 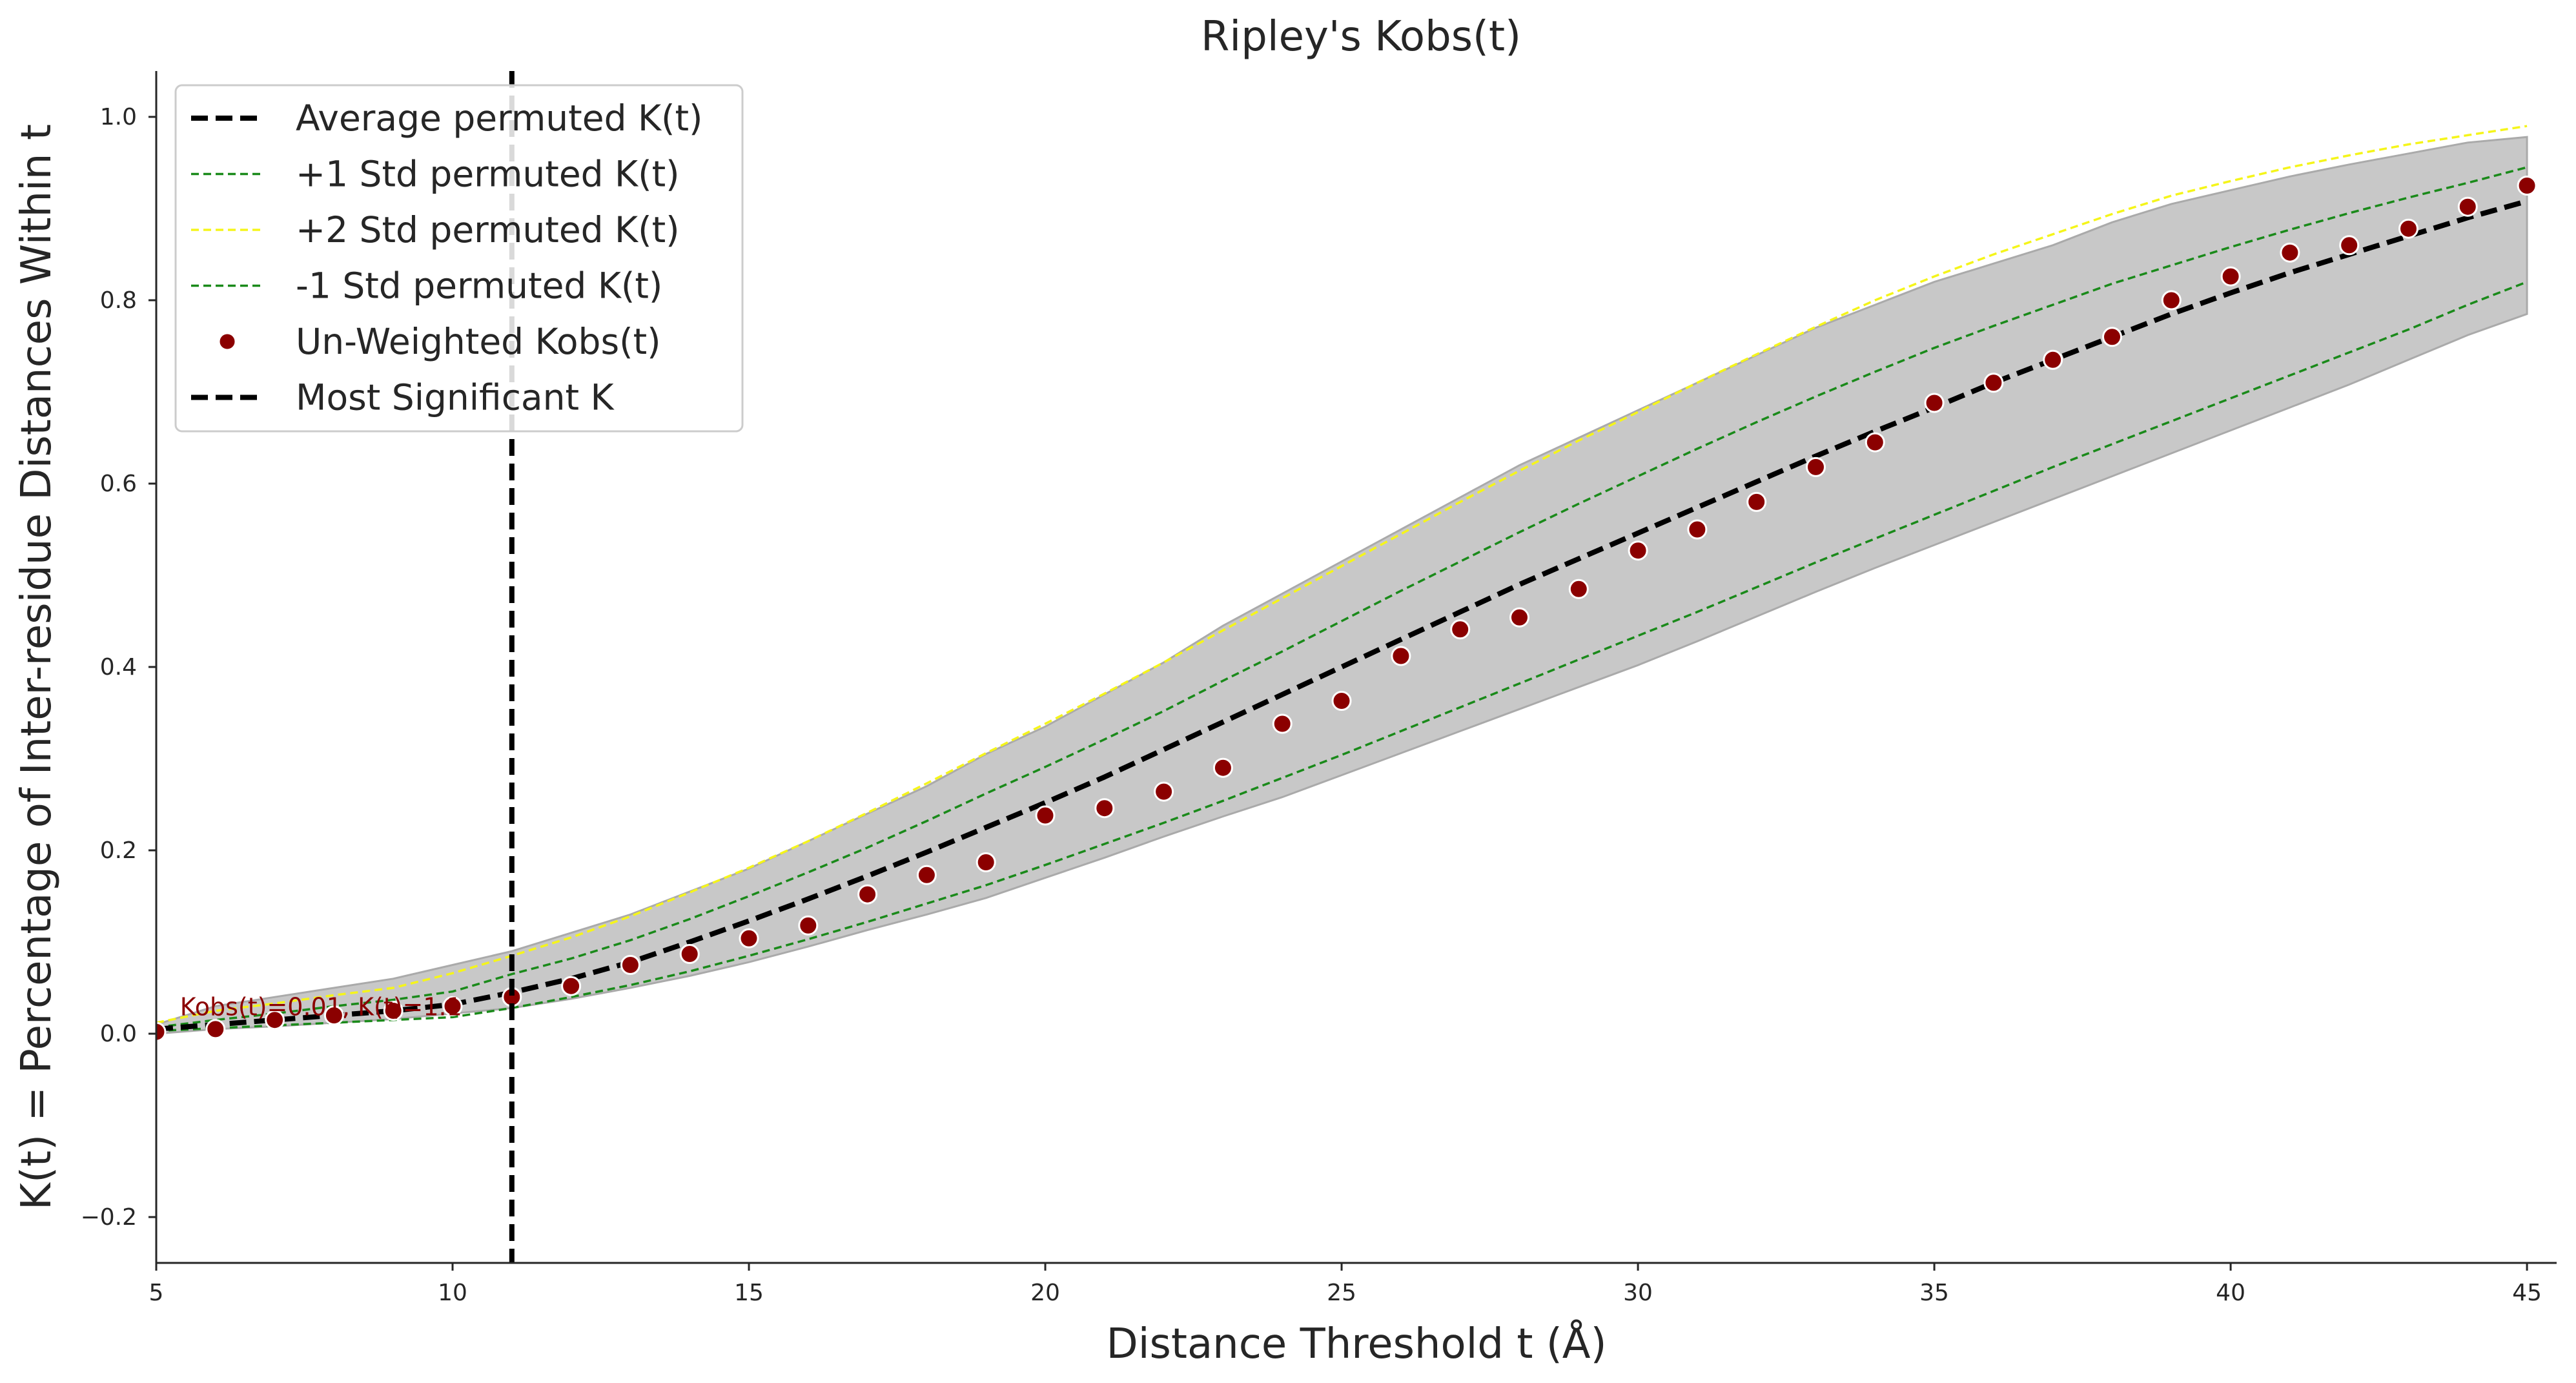 What do you see at coordinates (109, 1217) in the screenshot?
I see `y-tick-label: −0.2` at bounding box center [109, 1217].